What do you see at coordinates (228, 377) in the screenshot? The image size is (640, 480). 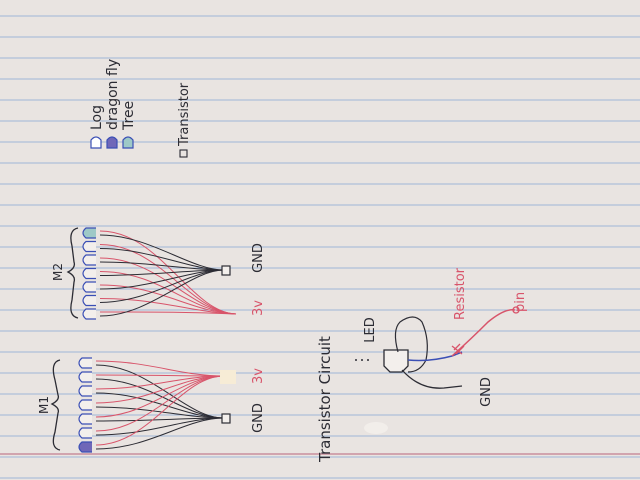 I see `m1-3v-junction` at bounding box center [228, 377].